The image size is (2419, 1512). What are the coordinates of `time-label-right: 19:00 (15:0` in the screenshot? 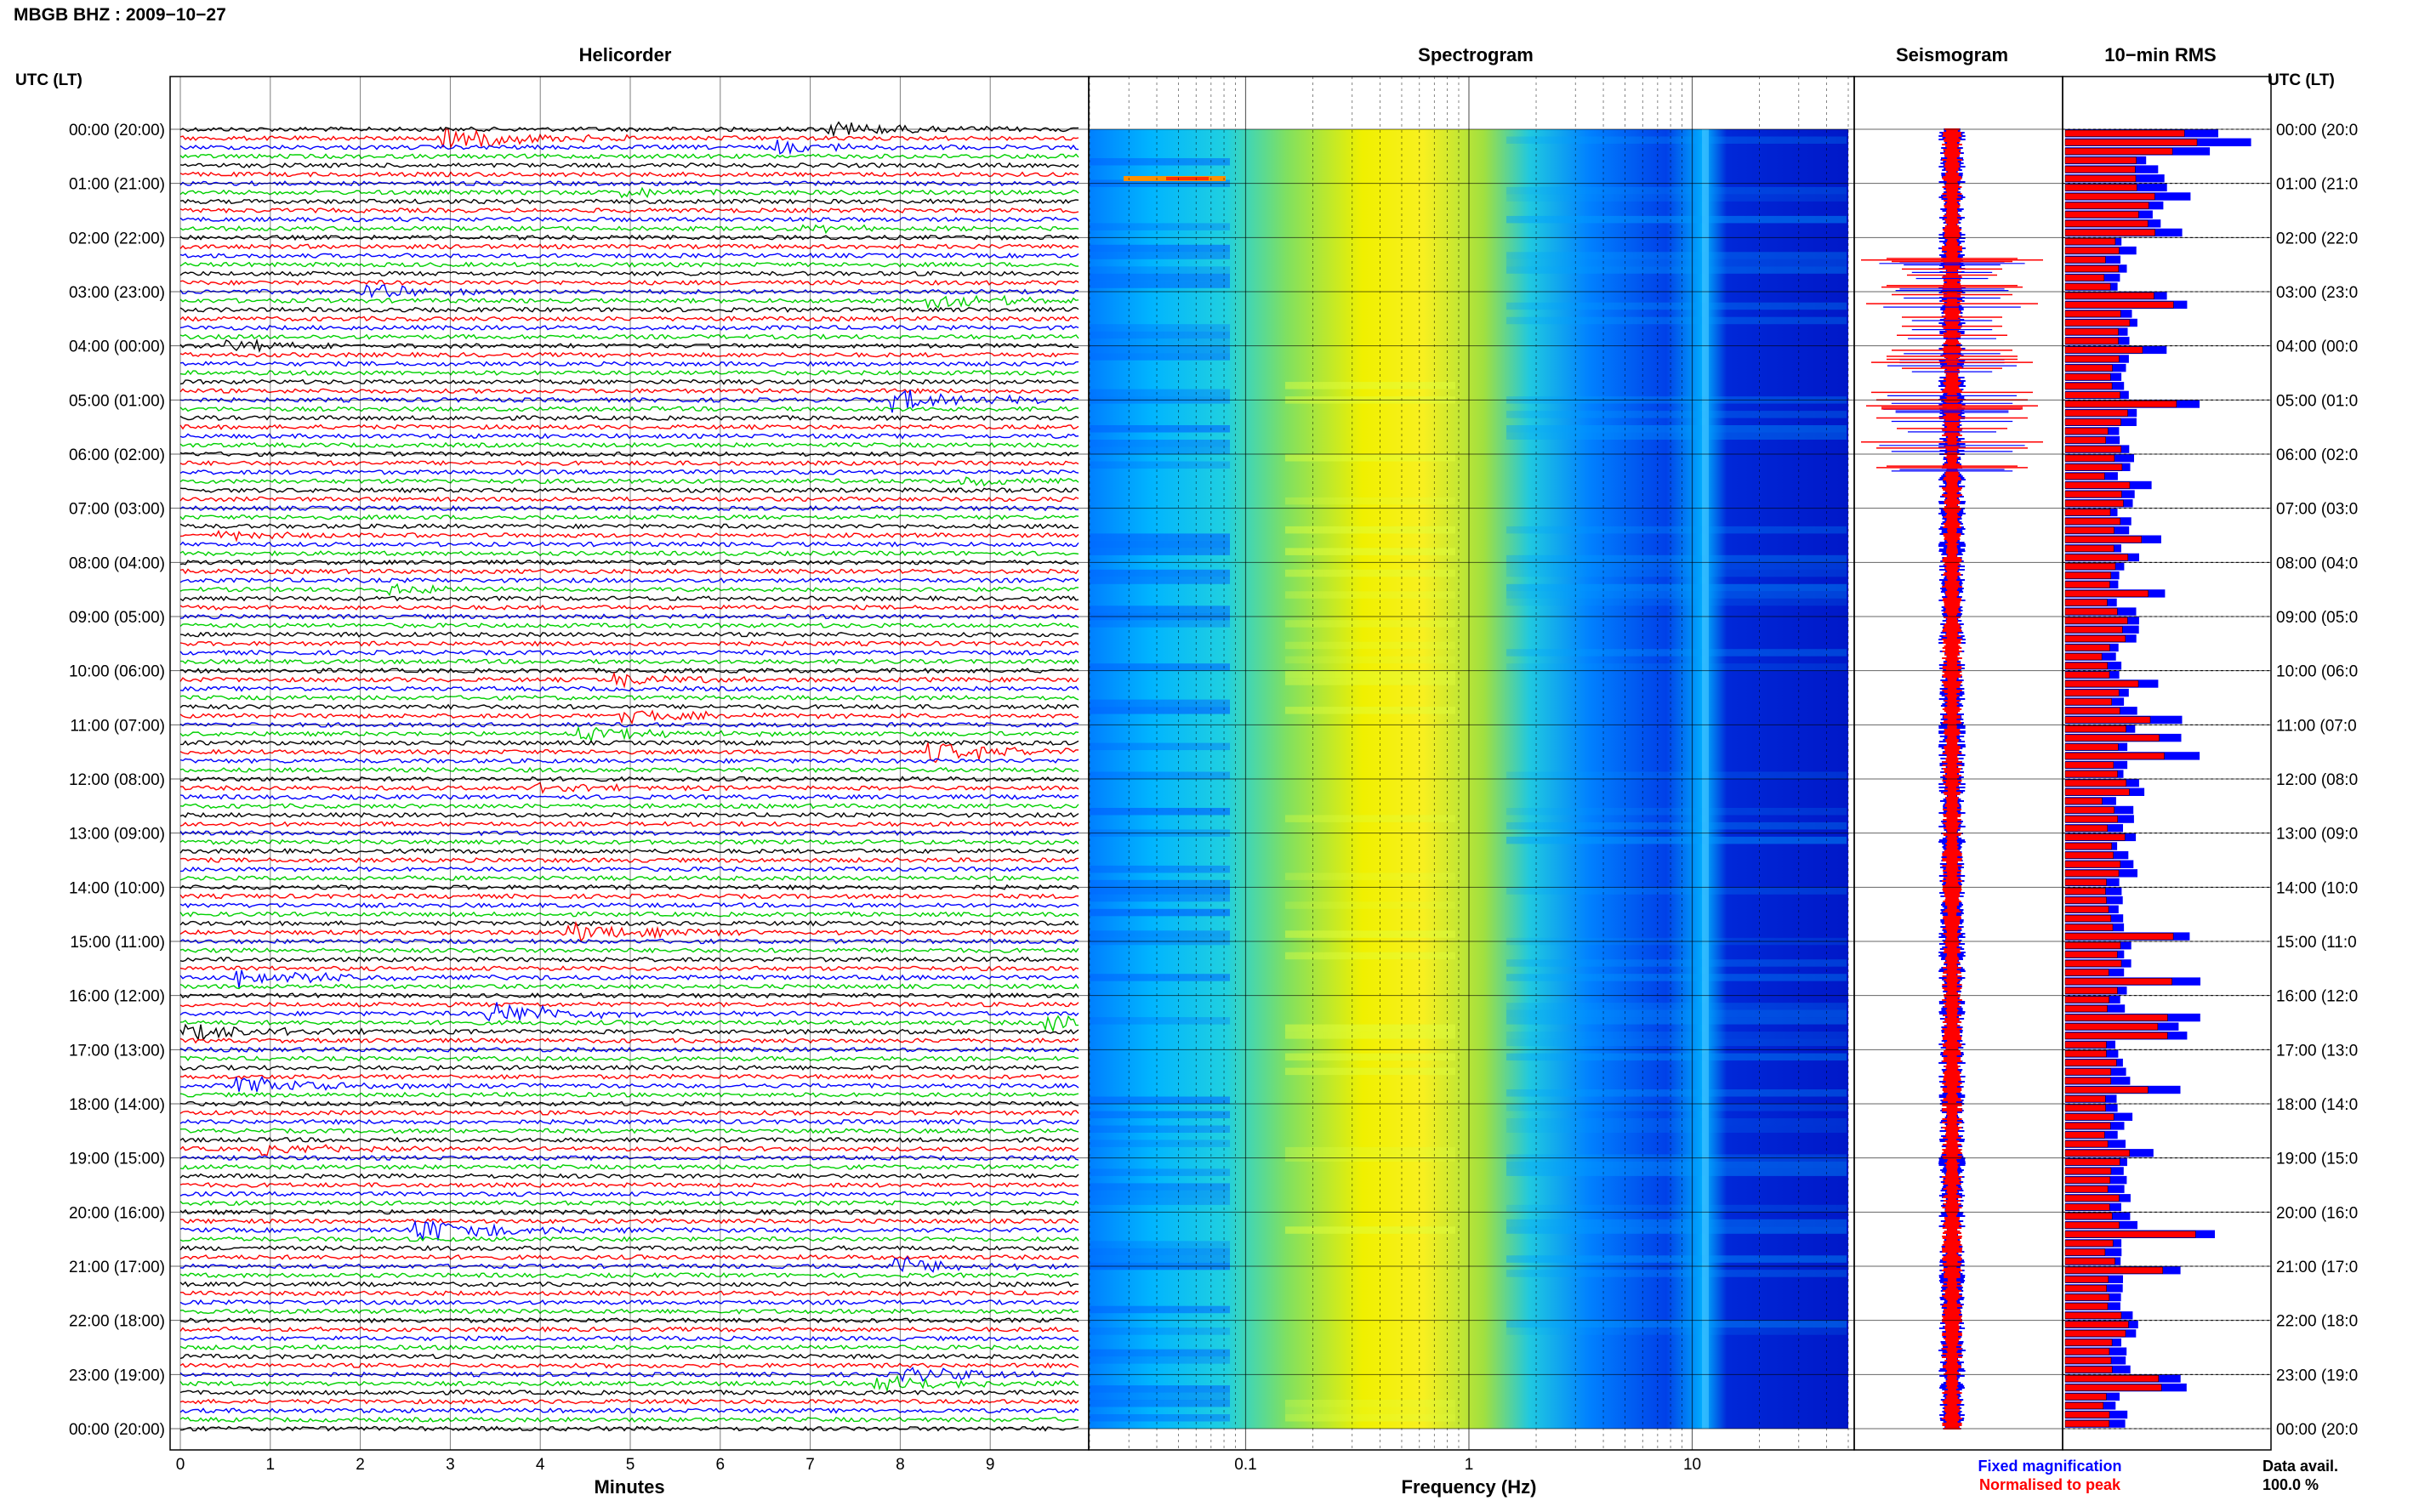 It's located at (2317, 1159).